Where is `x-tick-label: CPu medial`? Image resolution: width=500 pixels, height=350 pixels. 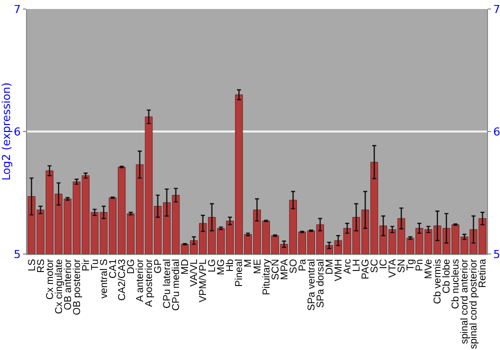
x-tick-label: CPu medial is located at coordinates (176, 285).